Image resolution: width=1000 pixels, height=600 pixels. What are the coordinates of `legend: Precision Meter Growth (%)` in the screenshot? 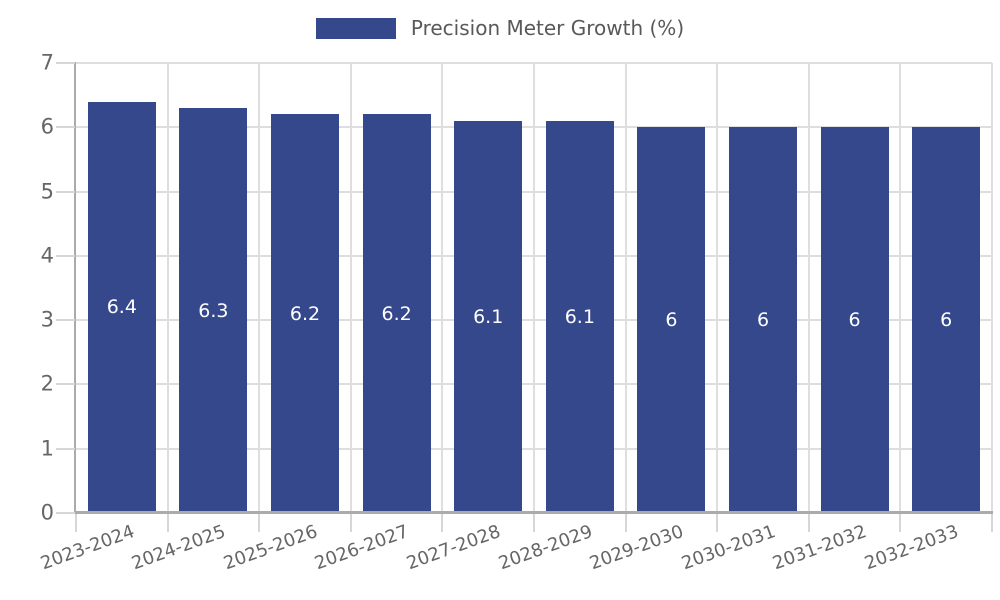 It's located at (500, 28).